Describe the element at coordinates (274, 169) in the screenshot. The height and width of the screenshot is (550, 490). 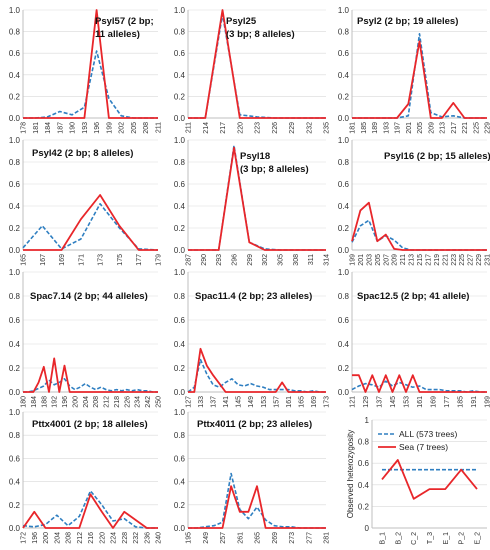
I see `panel-title-line2: (3 bp; 8 alleles)` at that location.